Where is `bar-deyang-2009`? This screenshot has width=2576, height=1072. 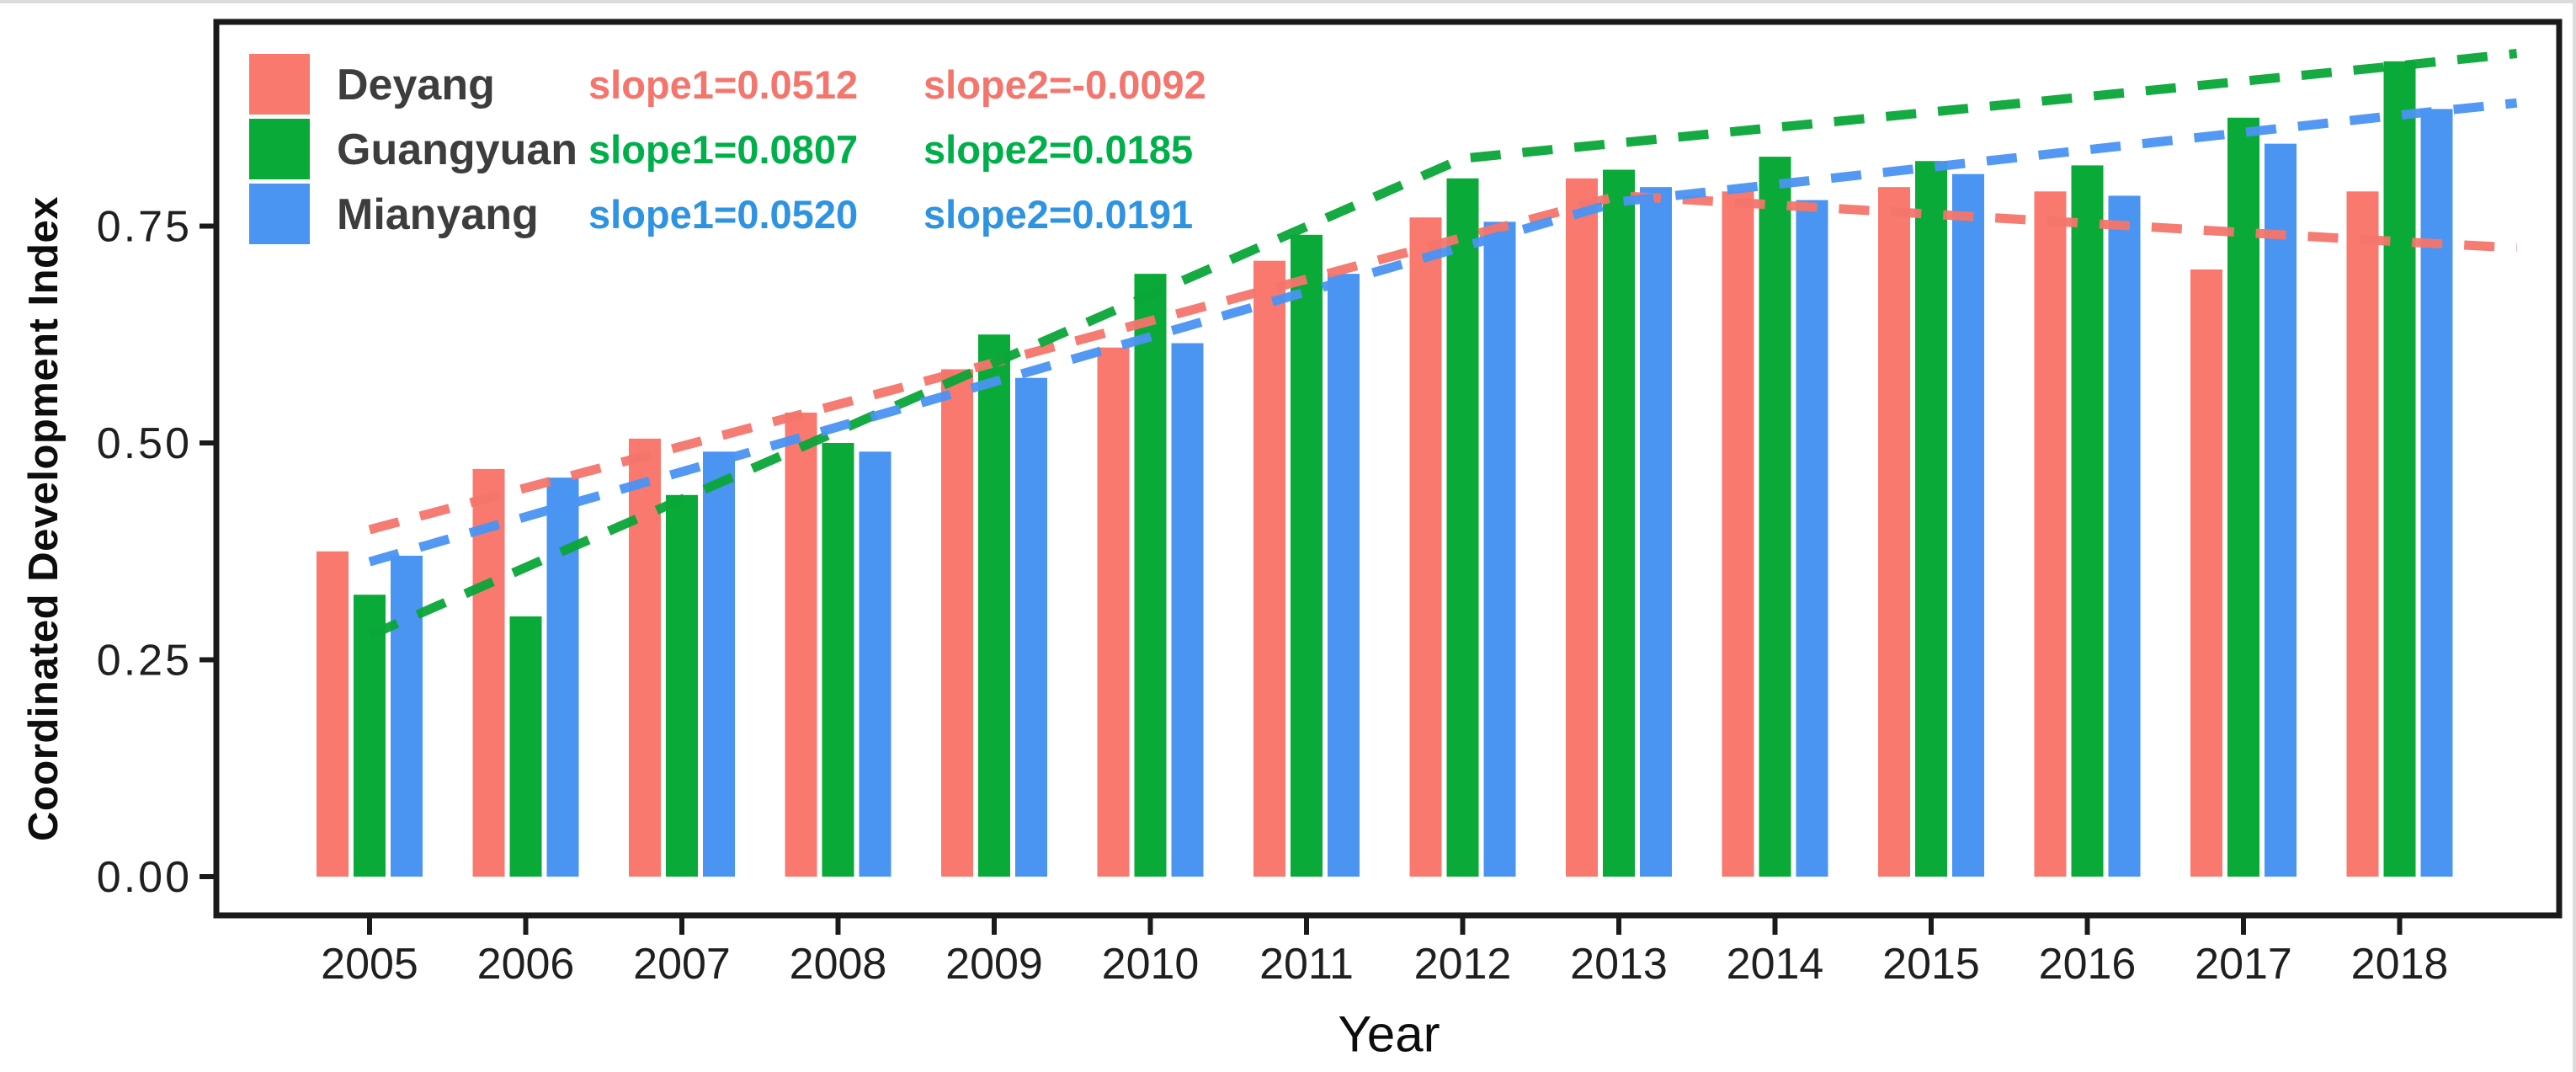 bar-deyang-2009 is located at coordinates (957, 623).